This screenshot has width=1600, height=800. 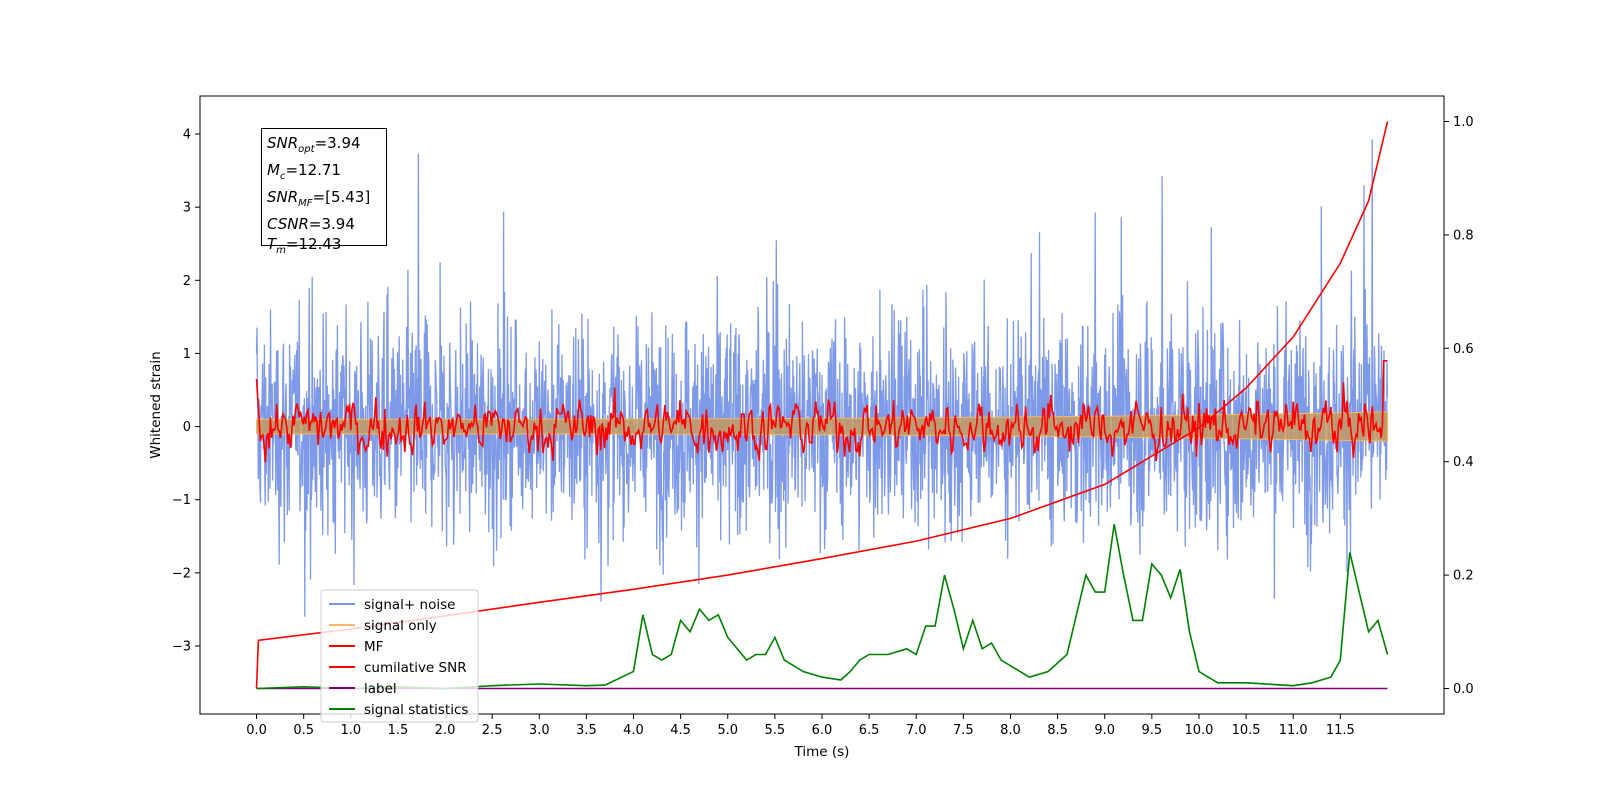 I want to click on legend-label-signal-noise: signal+ noise, so click(x=409, y=605).